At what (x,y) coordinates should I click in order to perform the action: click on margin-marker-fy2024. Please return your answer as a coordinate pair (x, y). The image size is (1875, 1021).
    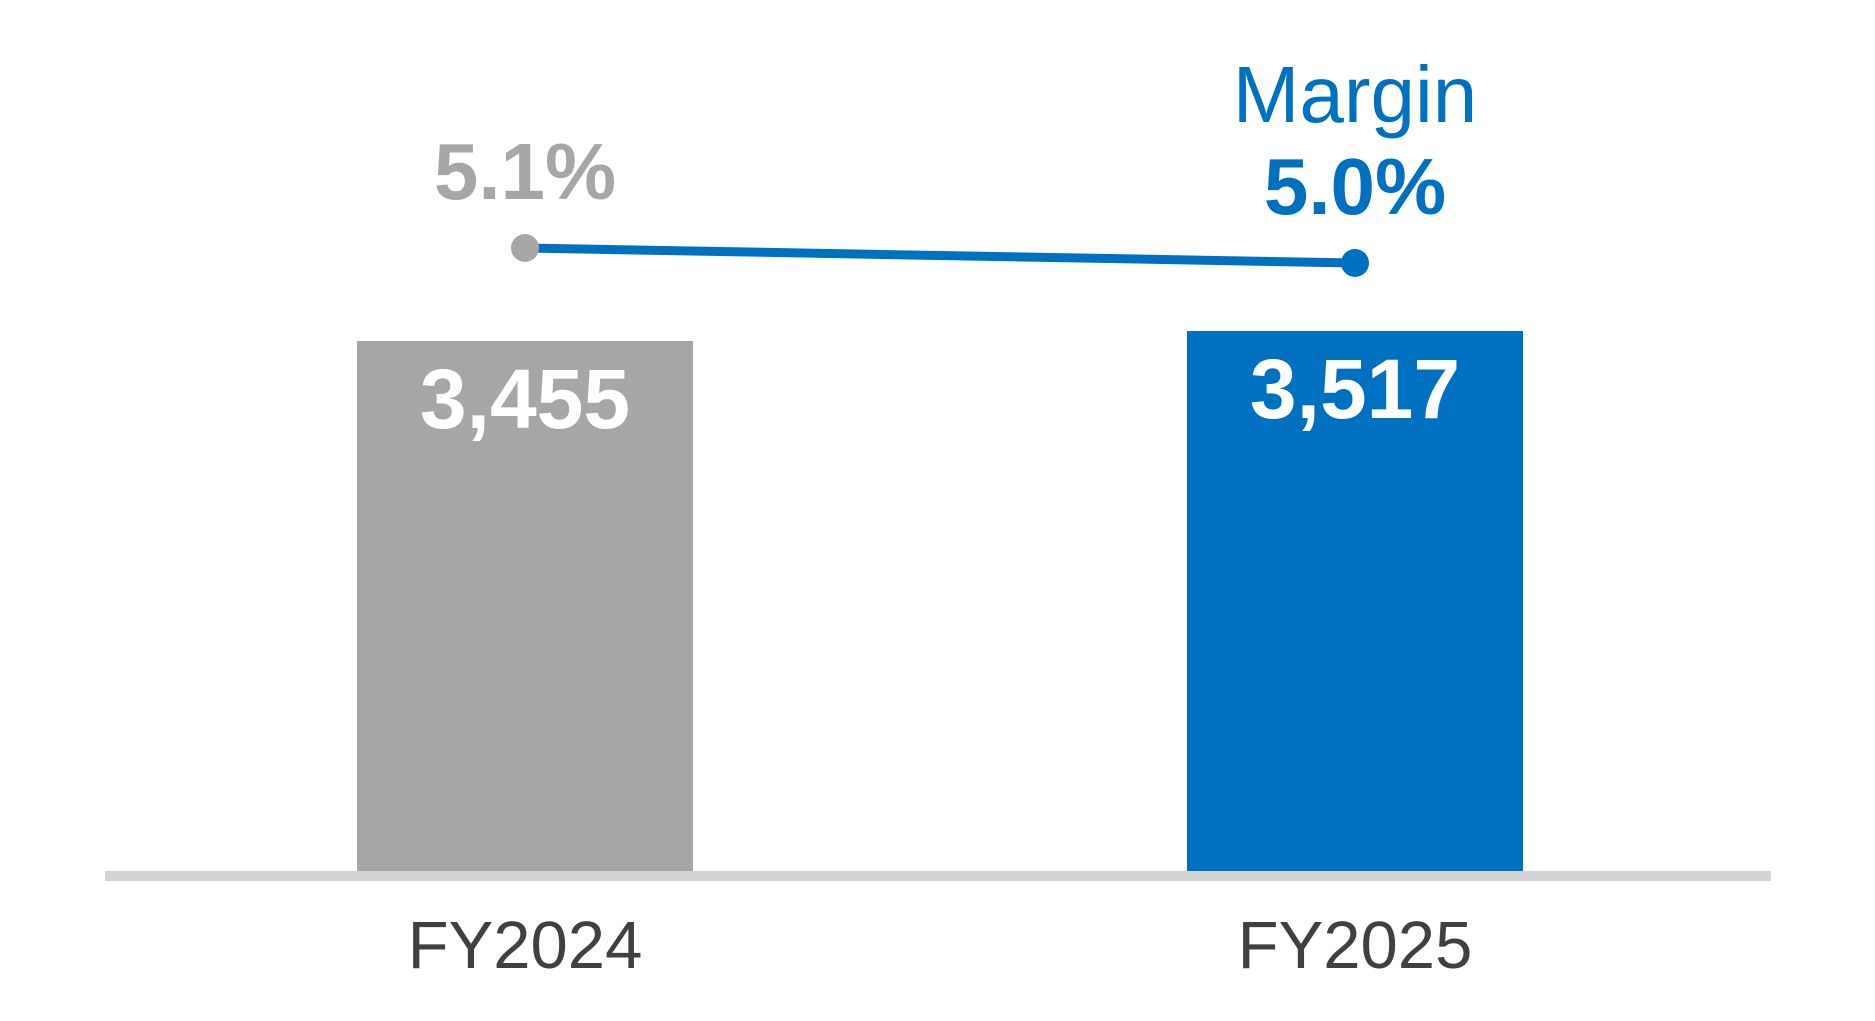
    Looking at the image, I should click on (525, 248).